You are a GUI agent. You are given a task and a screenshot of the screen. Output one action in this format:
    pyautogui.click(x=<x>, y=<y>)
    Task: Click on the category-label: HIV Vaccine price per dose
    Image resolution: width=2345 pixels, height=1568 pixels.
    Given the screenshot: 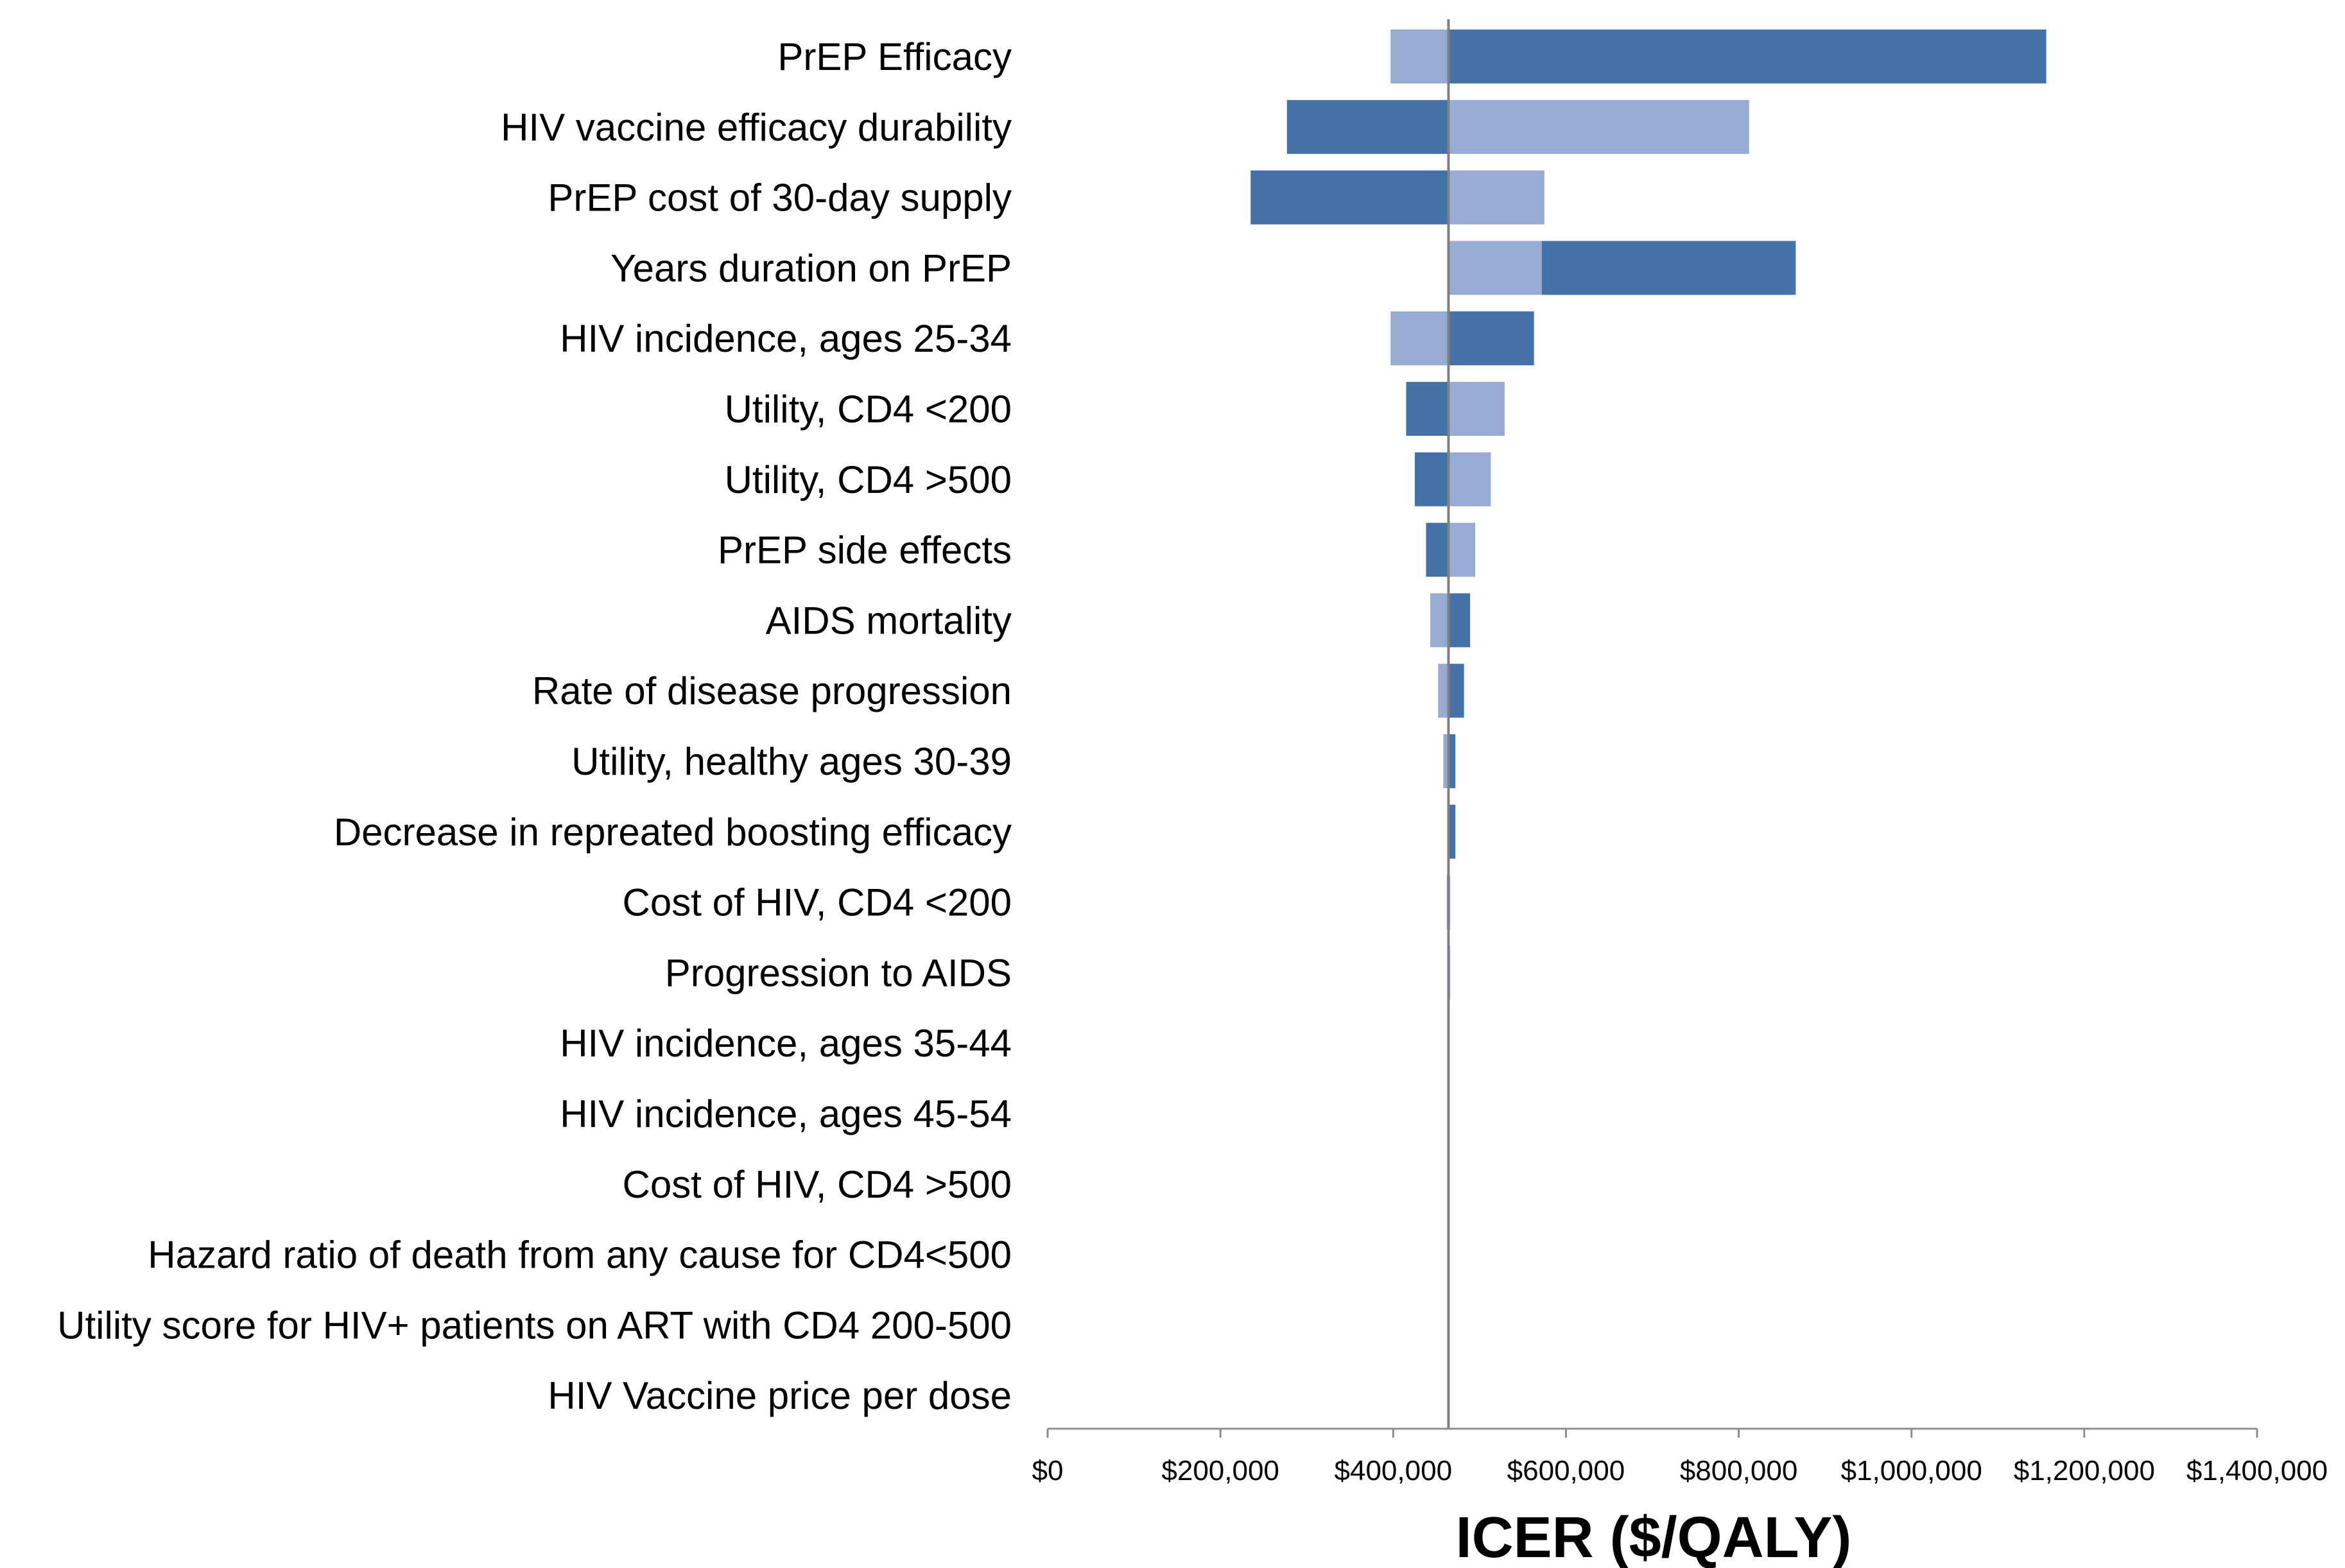 What is the action you would take?
    pyautogui.click(x=780, y=1395)
    